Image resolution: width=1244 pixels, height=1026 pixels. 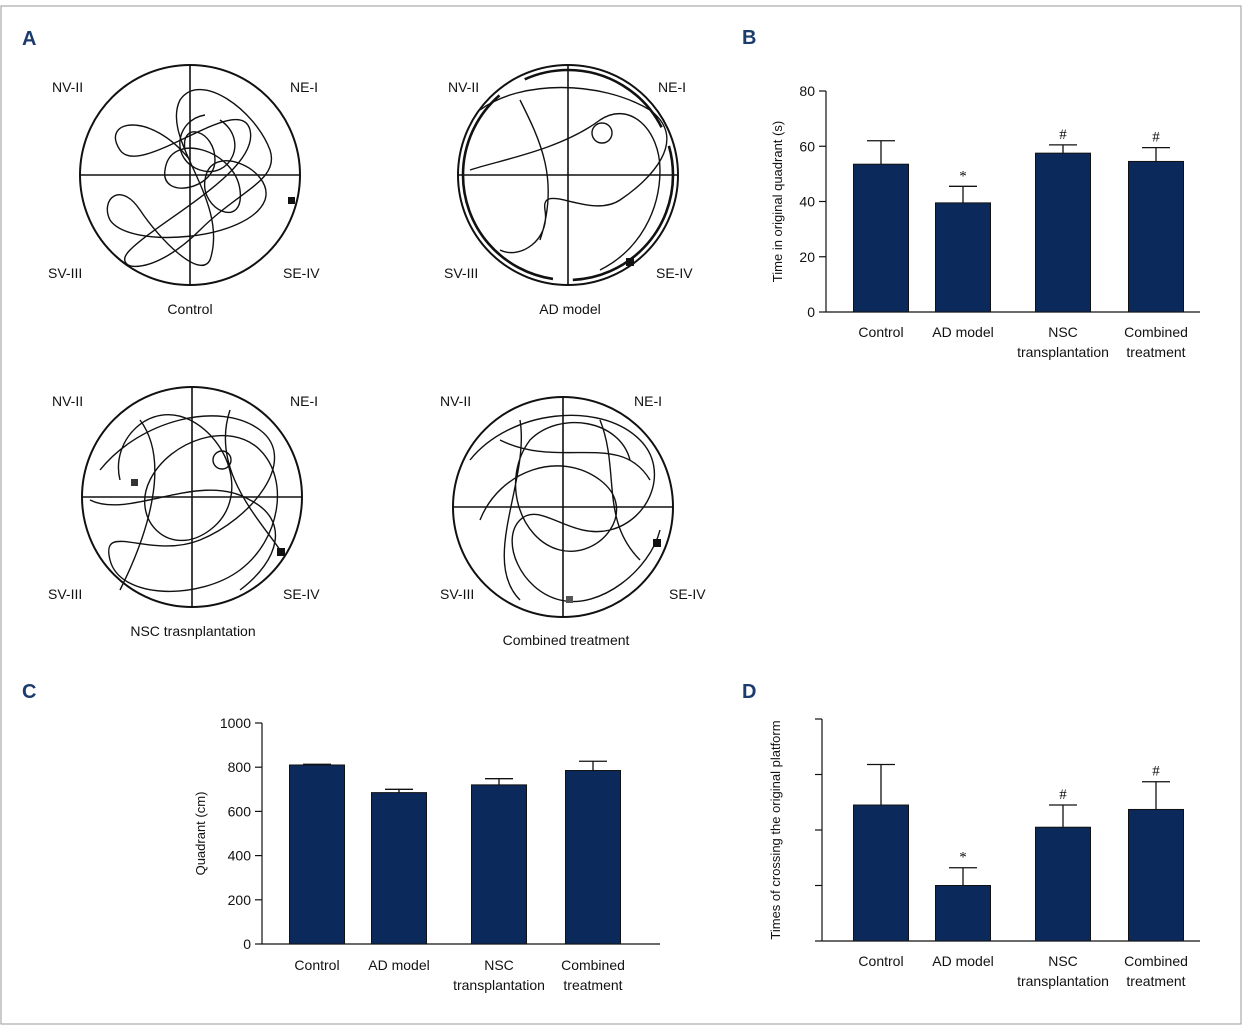 What do you see at coordinates (775, 829) in the screenshot?
I see `y-axis-title: Times of crossing the original platform` at bounding box center [775, 829].